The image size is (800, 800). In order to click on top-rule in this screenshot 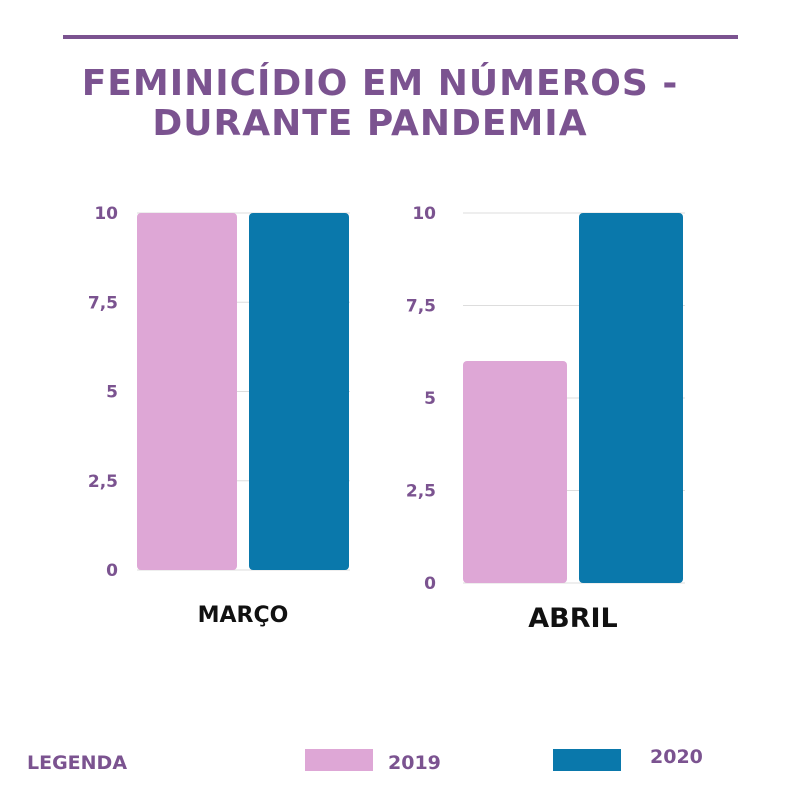, I will do `click(400, 37)`.